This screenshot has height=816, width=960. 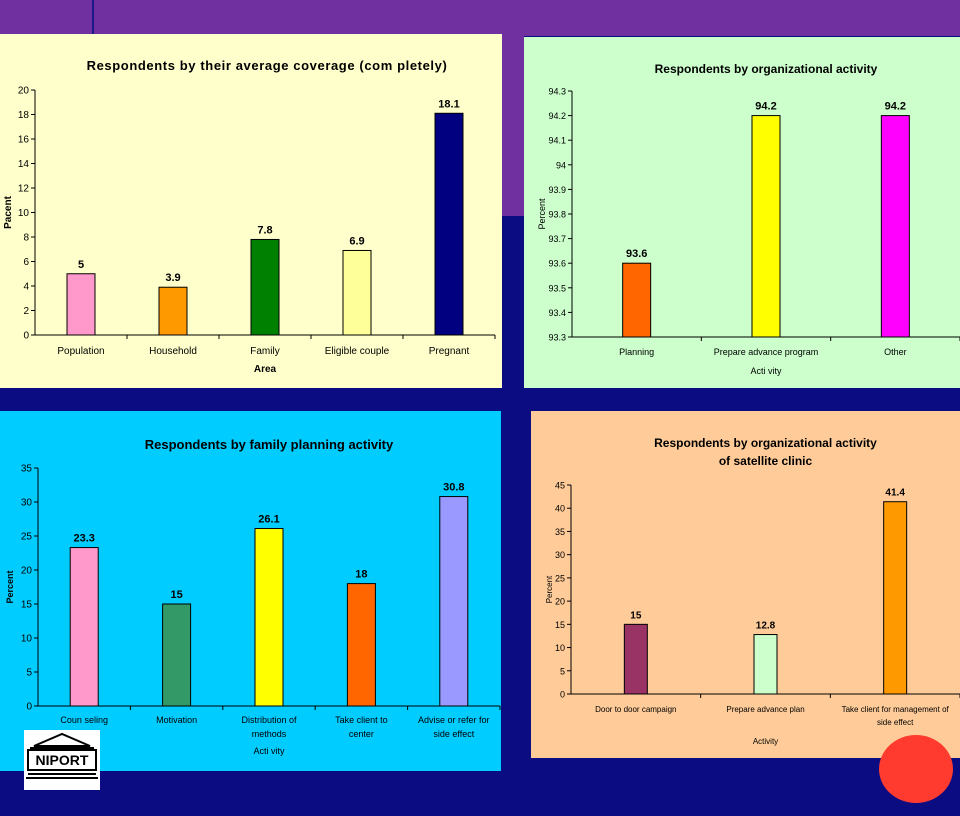 What do you see at coordinates (26, 311) in the screenshot?
I see `y-tick-label: 2` at bounding box center [26, 311].